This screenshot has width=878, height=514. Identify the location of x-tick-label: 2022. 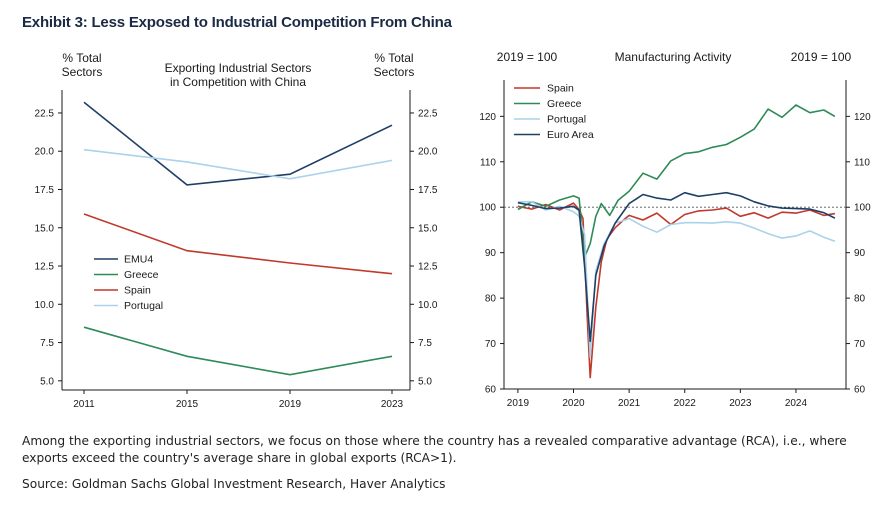
(685, 403).